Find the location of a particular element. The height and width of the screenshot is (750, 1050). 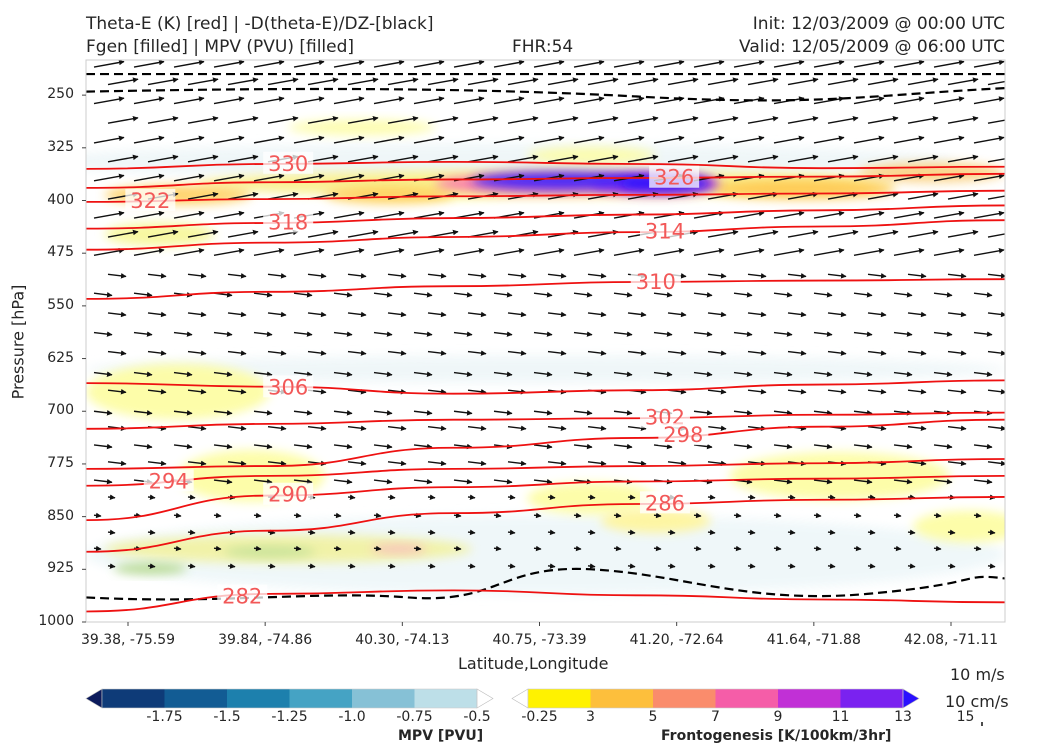

colorbar-outline is located at coordinates (289, 698).